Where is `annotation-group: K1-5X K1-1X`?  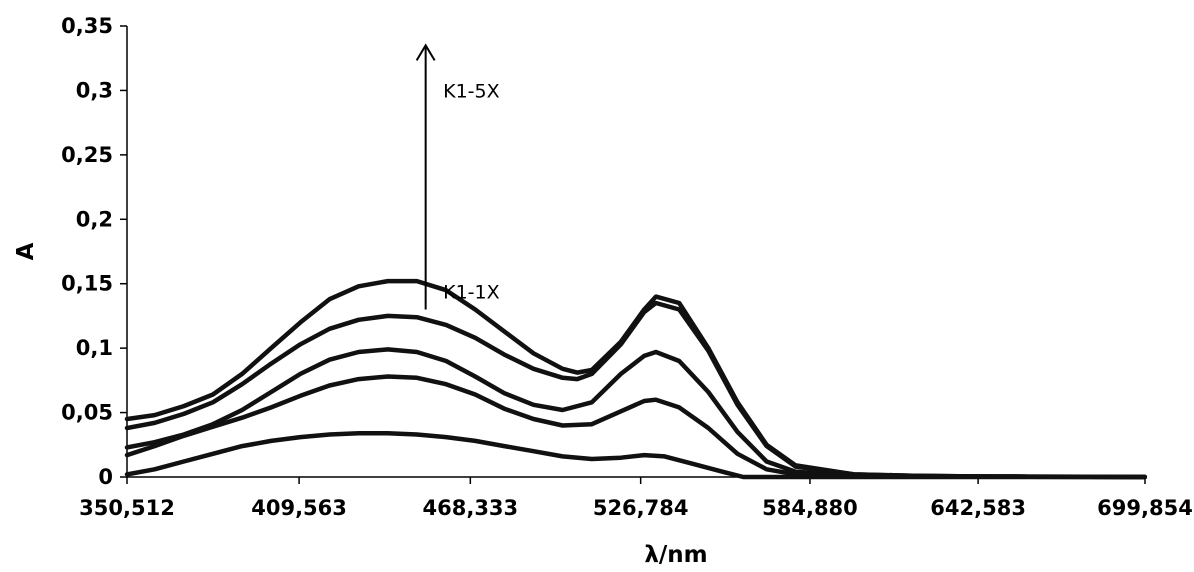 annotation-group: K1-5X K1-1X is located at coordinates (457, 176).